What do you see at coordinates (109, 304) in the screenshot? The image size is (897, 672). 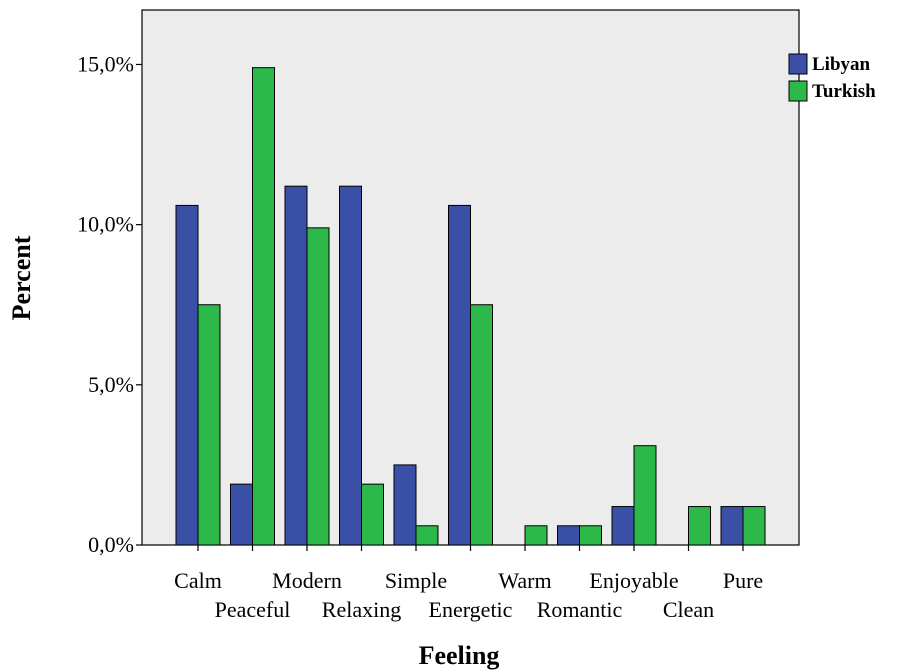 I see `y-axis: 0,0% 5,0% 10,0% 15,0%` at bounding box center [109, 304].